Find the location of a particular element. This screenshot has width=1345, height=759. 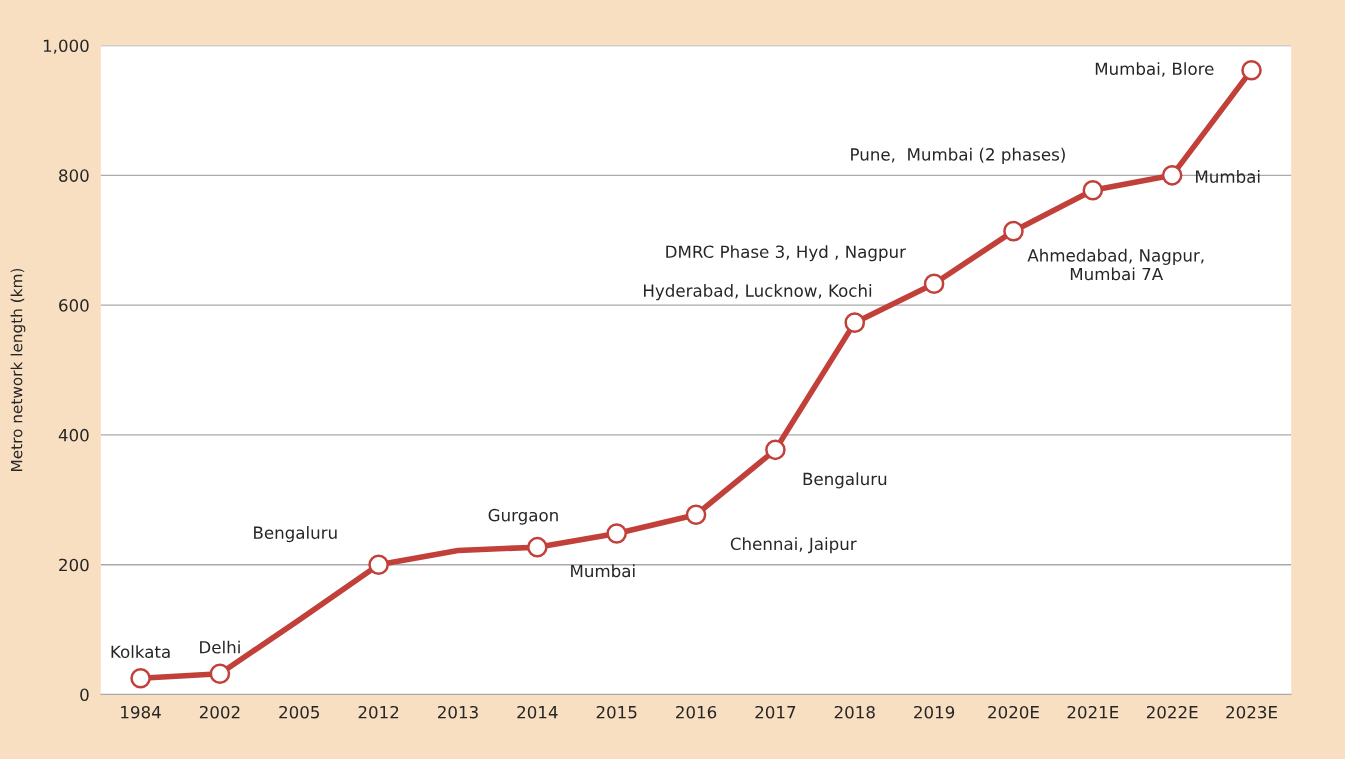

y-tick-label: 0 is located at coordinates (84, 695).